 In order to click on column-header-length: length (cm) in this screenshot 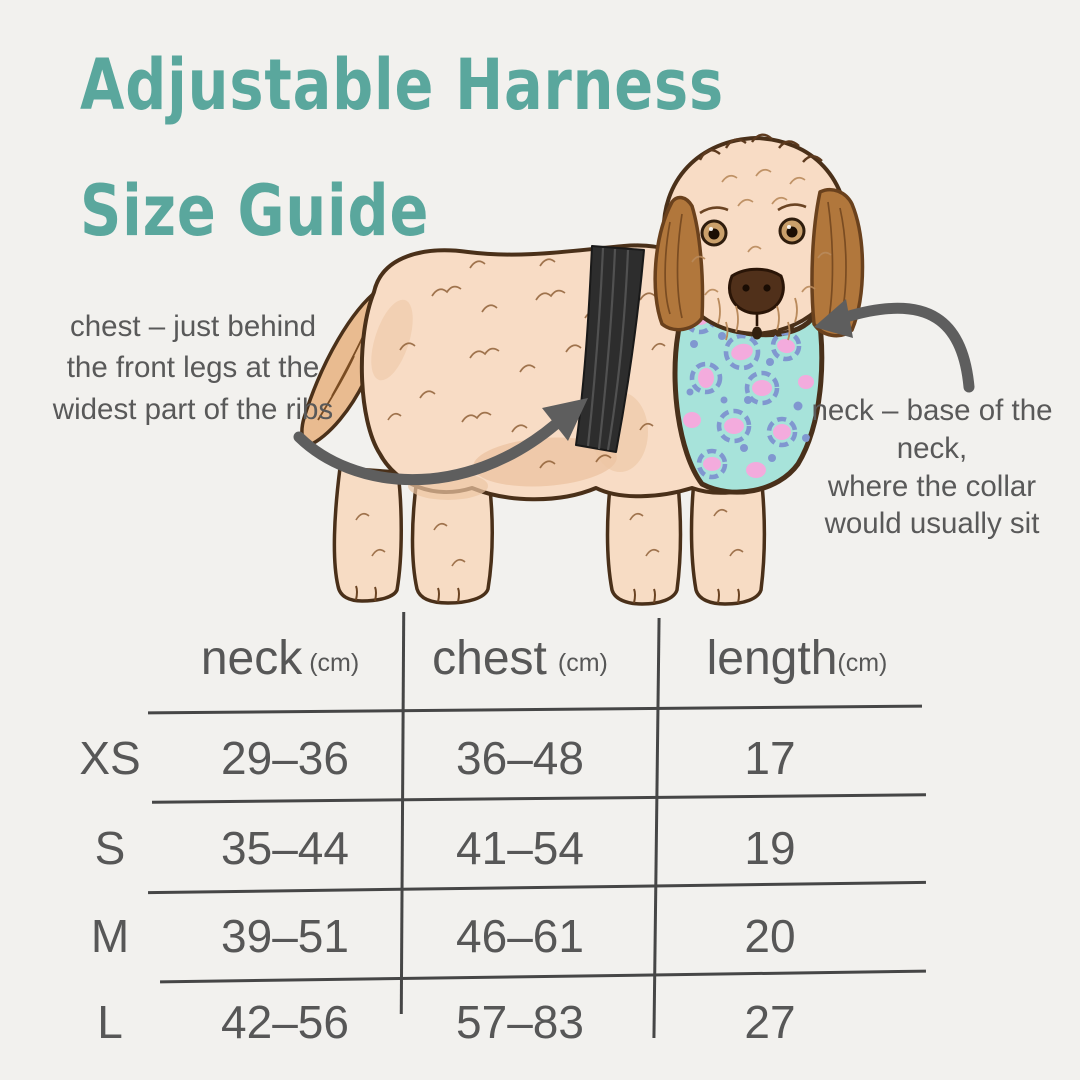, I will do `click(797, 658)`.